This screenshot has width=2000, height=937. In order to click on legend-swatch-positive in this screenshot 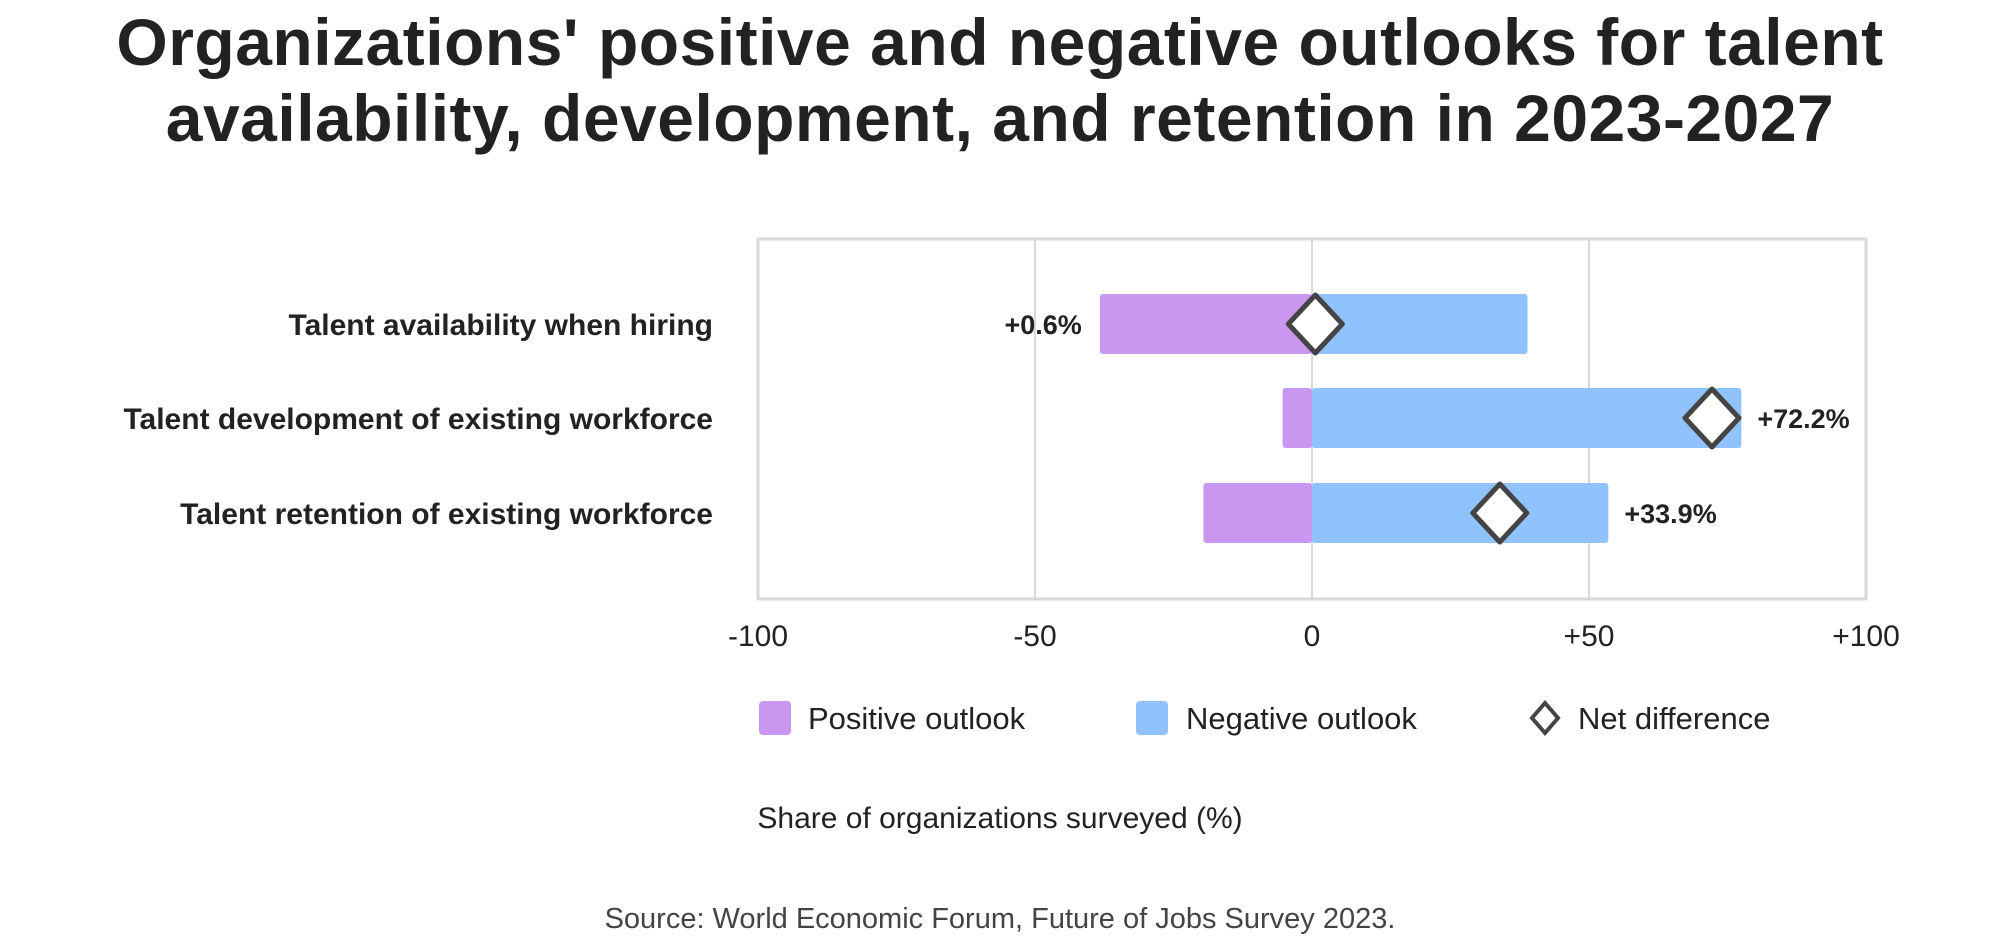, I will do `click(775, 718)`.